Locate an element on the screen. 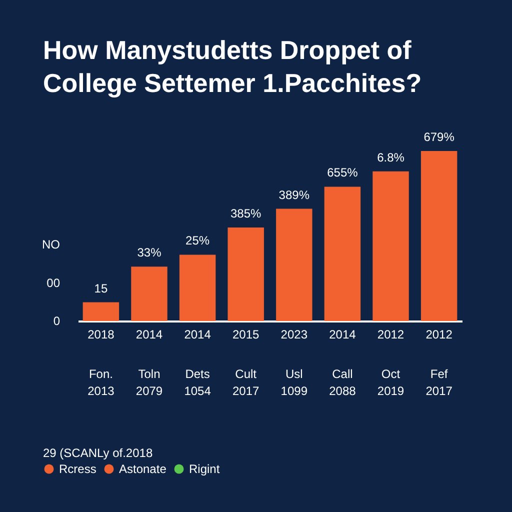 This screenshot has height=512, width=512. x-tick-label: 2015 is located at coordinates (246, 335).